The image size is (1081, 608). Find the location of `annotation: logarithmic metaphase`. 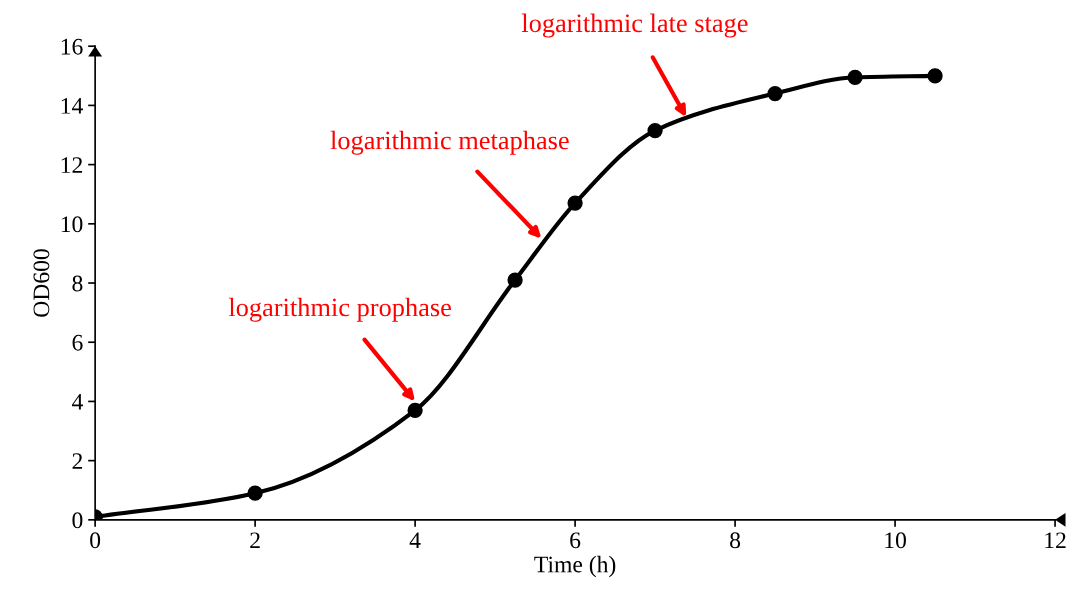

annotation: logarithmic metaphase is located at coordinates (449, 142).